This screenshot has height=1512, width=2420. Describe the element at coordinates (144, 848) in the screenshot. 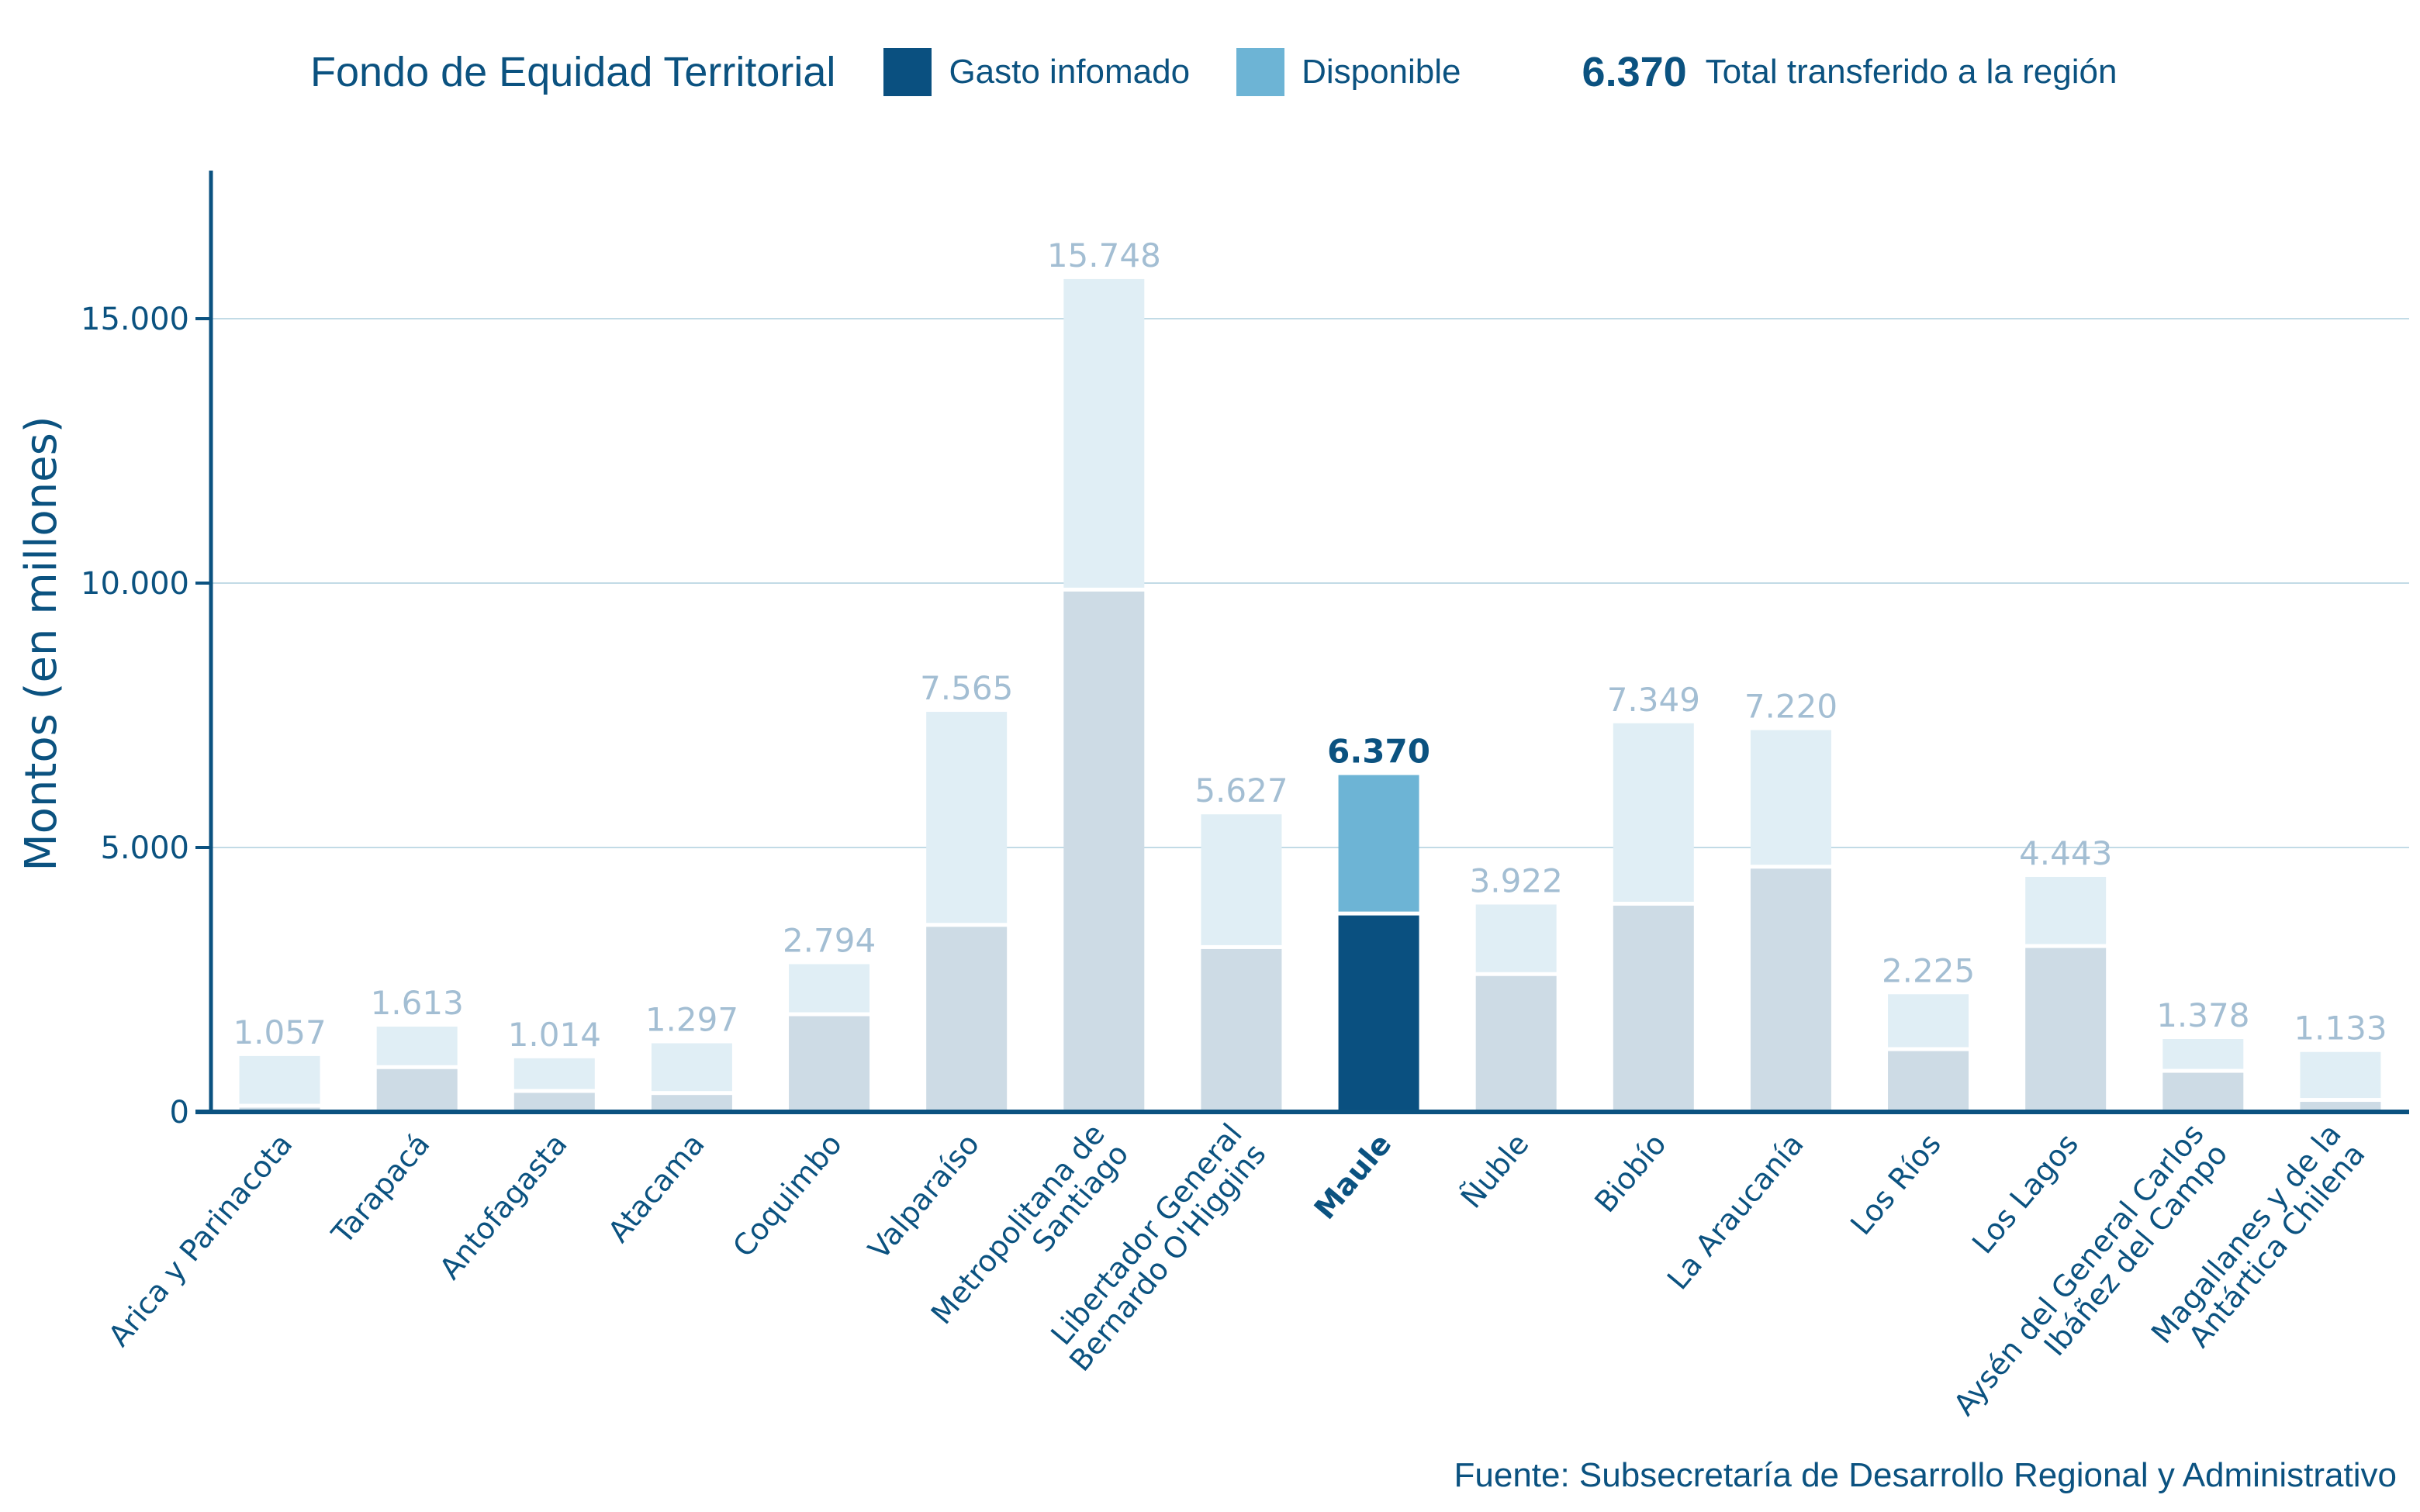

I see `y-tick-label: 5.000` at that location.